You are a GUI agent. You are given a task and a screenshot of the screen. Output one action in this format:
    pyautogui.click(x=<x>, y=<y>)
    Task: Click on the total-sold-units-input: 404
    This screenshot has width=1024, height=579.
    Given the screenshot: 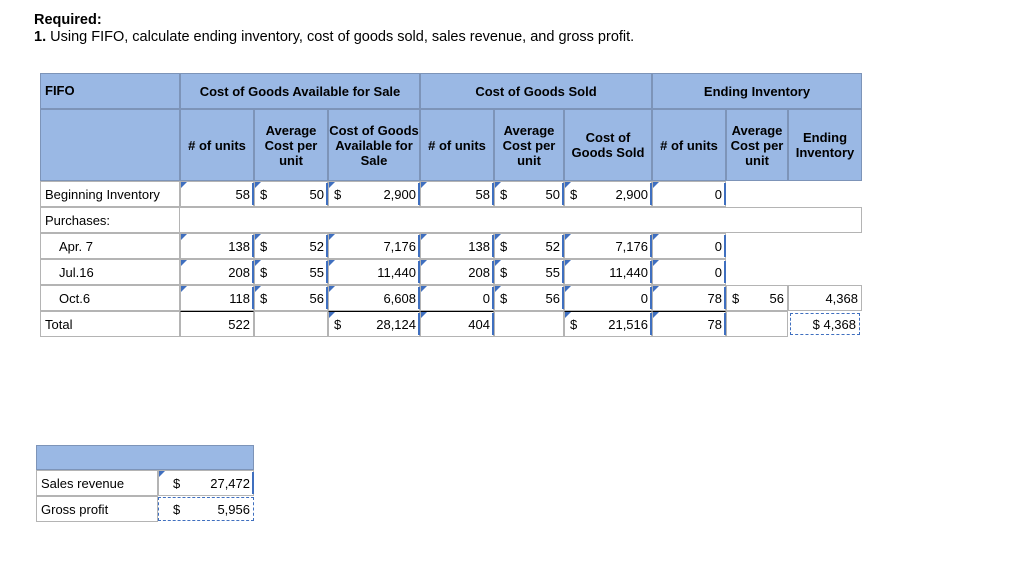 What is the action you would take?
    pyautogui.click(x=457, y=324)
    